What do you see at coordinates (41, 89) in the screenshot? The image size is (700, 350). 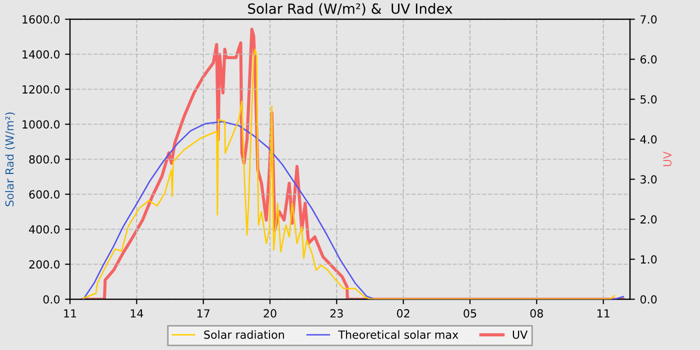 I see `y-tick-label: 1200.0` at bounding box center [41, 89].